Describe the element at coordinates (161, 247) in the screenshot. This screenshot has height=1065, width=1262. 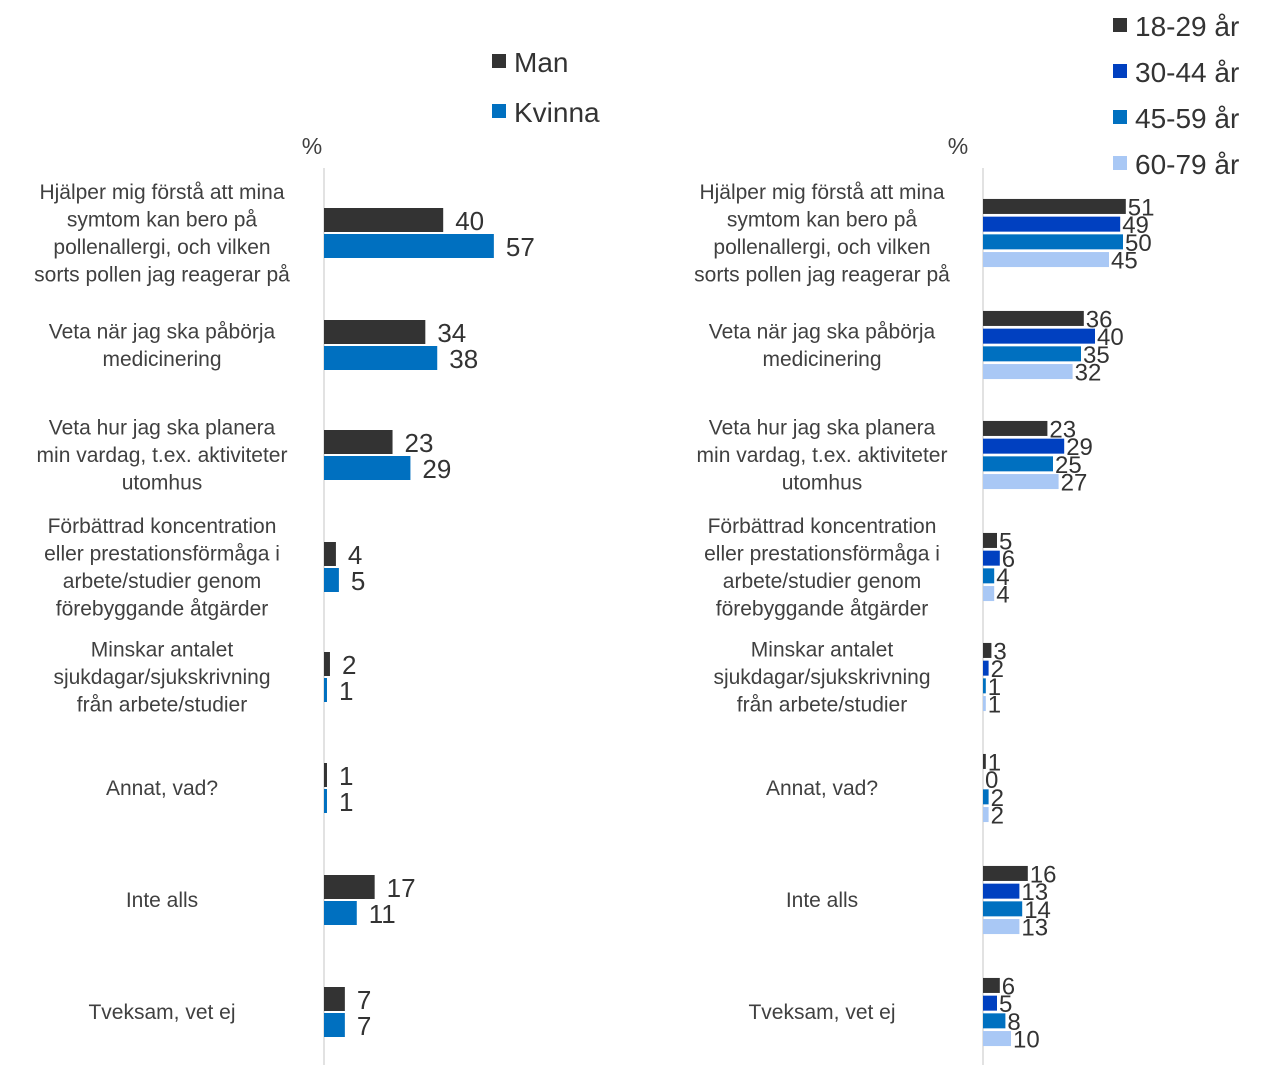
I see `category-label-line: pollenallergi, och vilken` at that location.